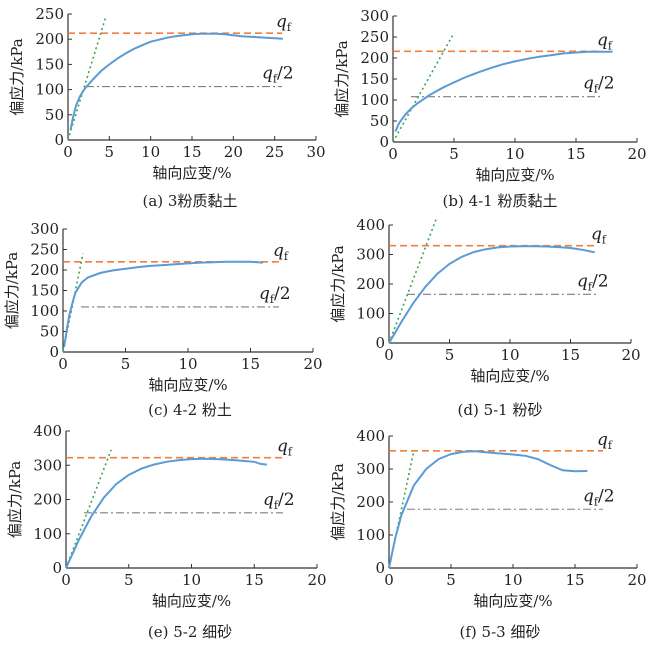  What do you see at coordinates (190, 201) in the screenshot?
I see `caption-a: (a) 3粉质黏土` at bounding box center [190, 201].